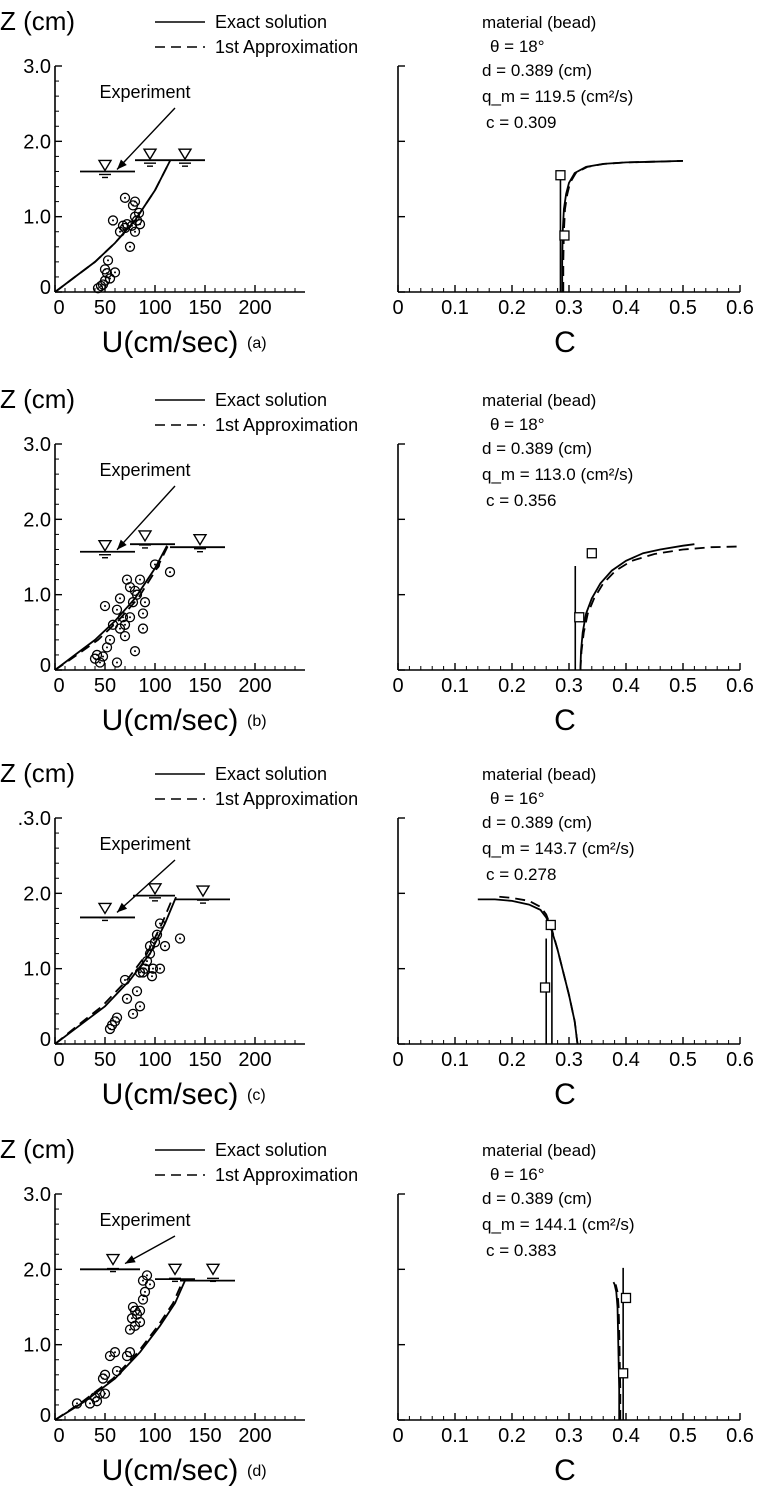 Image resolution: width=761 pixels, height=1504 pixels. Describe the element at coordinates (271, 22) in the screenshot. I see `legend-exact-label: Exact solution` at that location.